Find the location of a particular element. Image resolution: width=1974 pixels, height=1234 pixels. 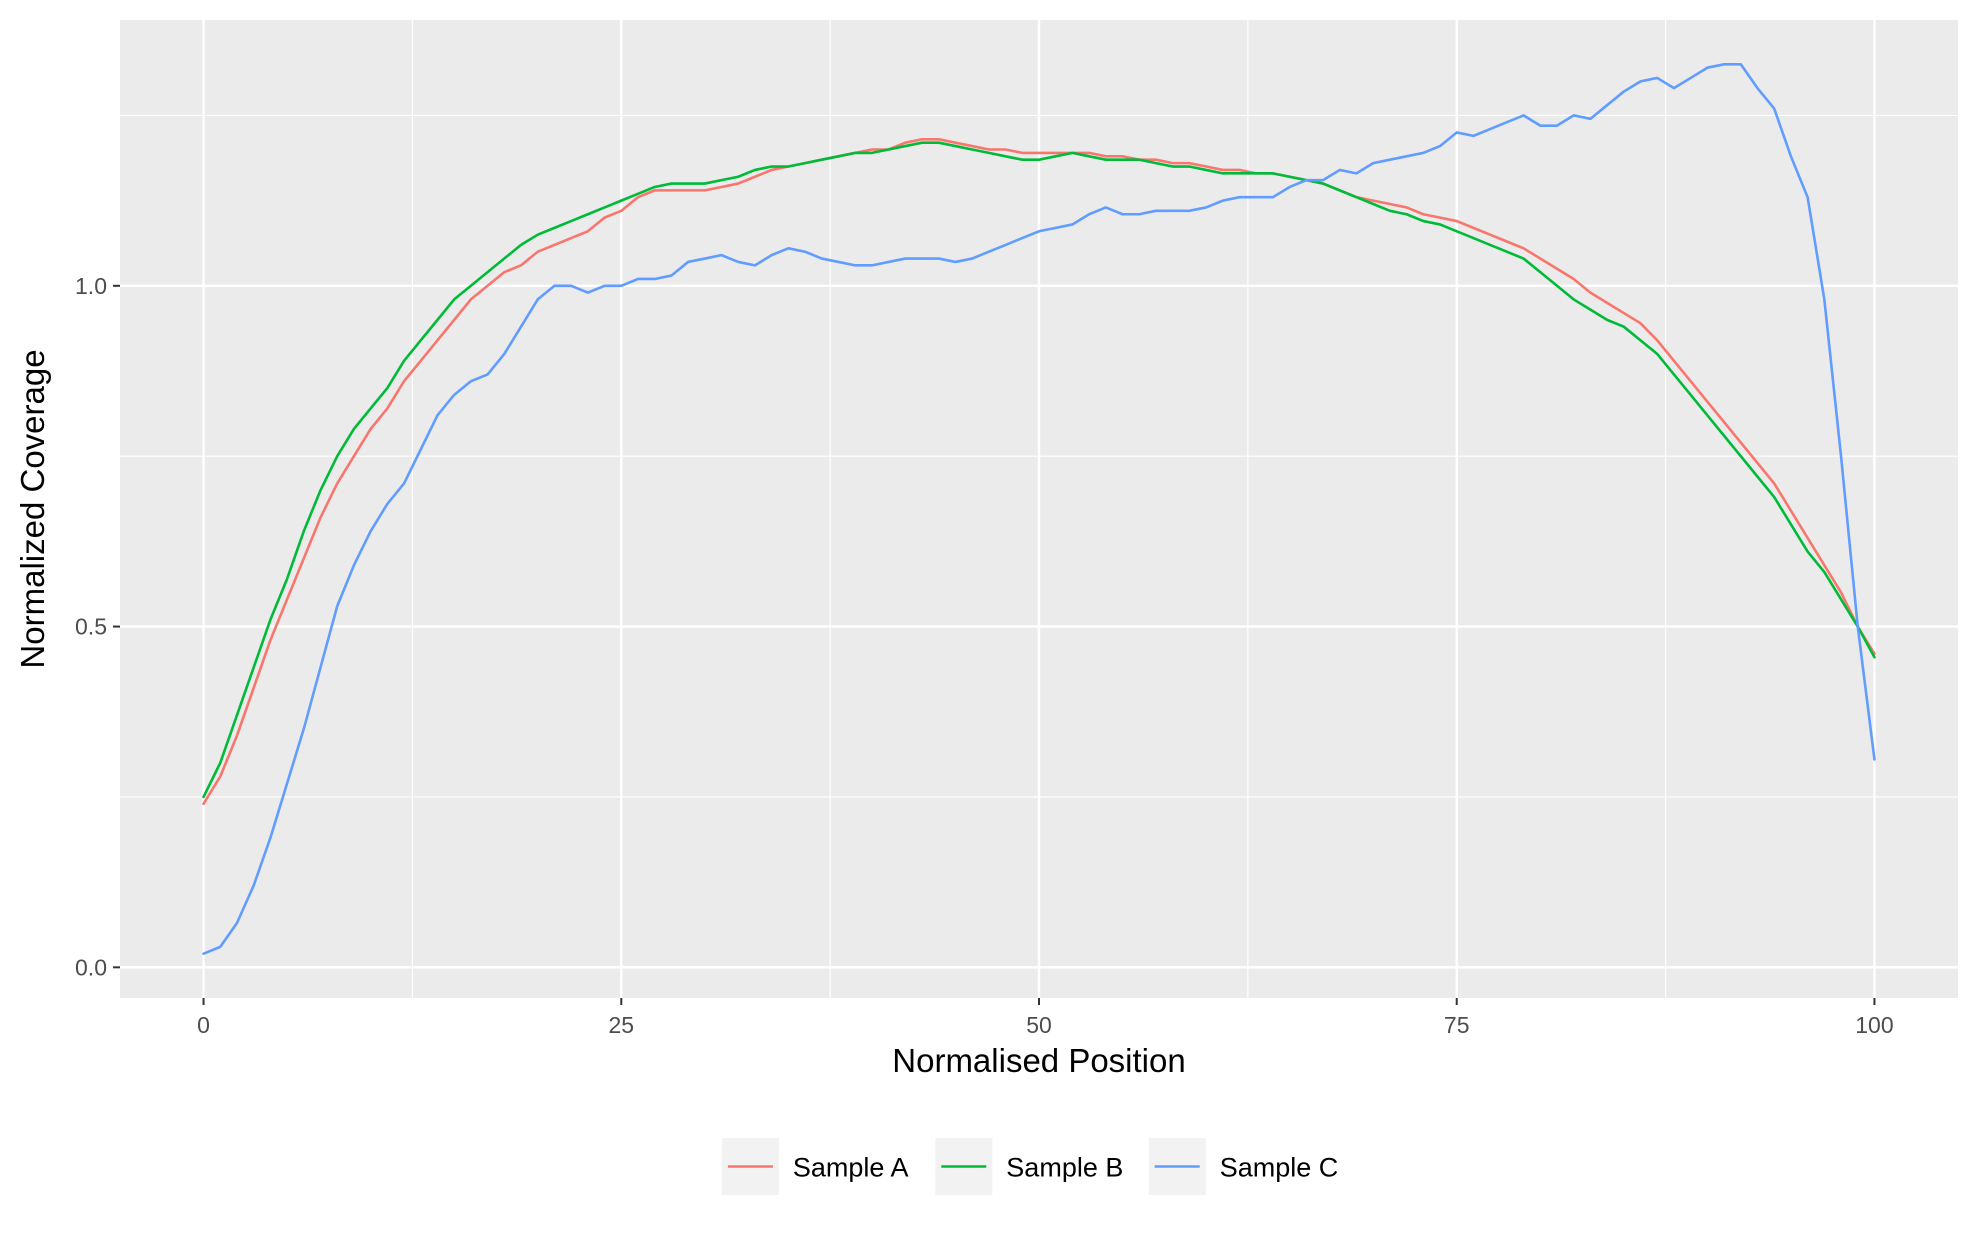

x-axis-ticks: 0 25 50 75 100 is located at coordinates (1045, 1018).